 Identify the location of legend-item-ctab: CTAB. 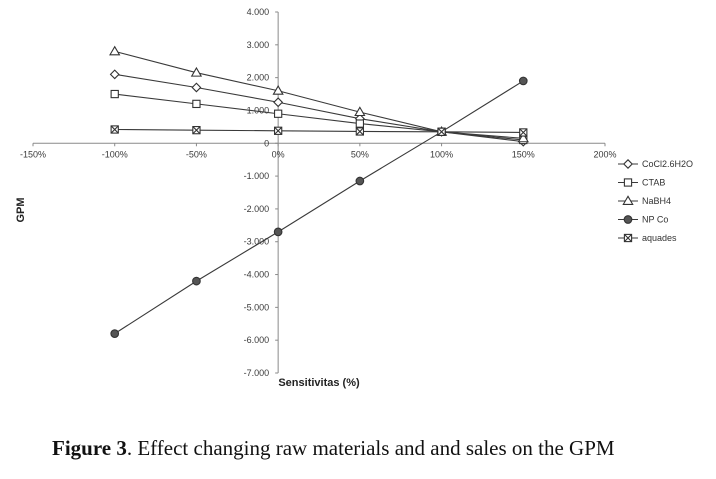
(641, 183).